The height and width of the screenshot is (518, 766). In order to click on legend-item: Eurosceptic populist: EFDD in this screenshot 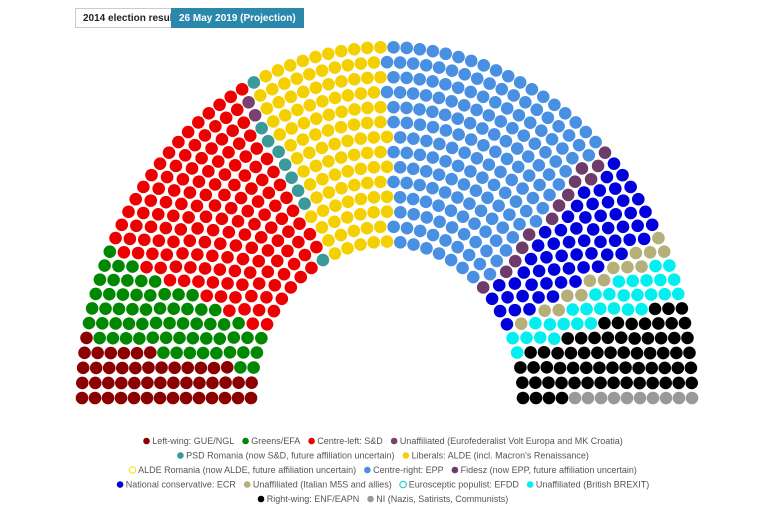, I will do `click(459, 484)`.